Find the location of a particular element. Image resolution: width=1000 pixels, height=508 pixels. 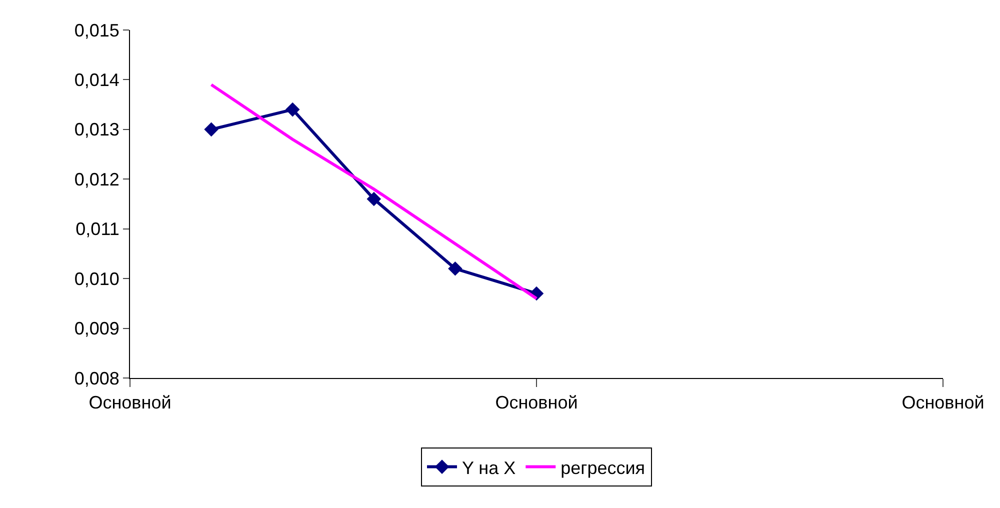

y-tick-label: 0,013 is located at coordinates (97, 130).